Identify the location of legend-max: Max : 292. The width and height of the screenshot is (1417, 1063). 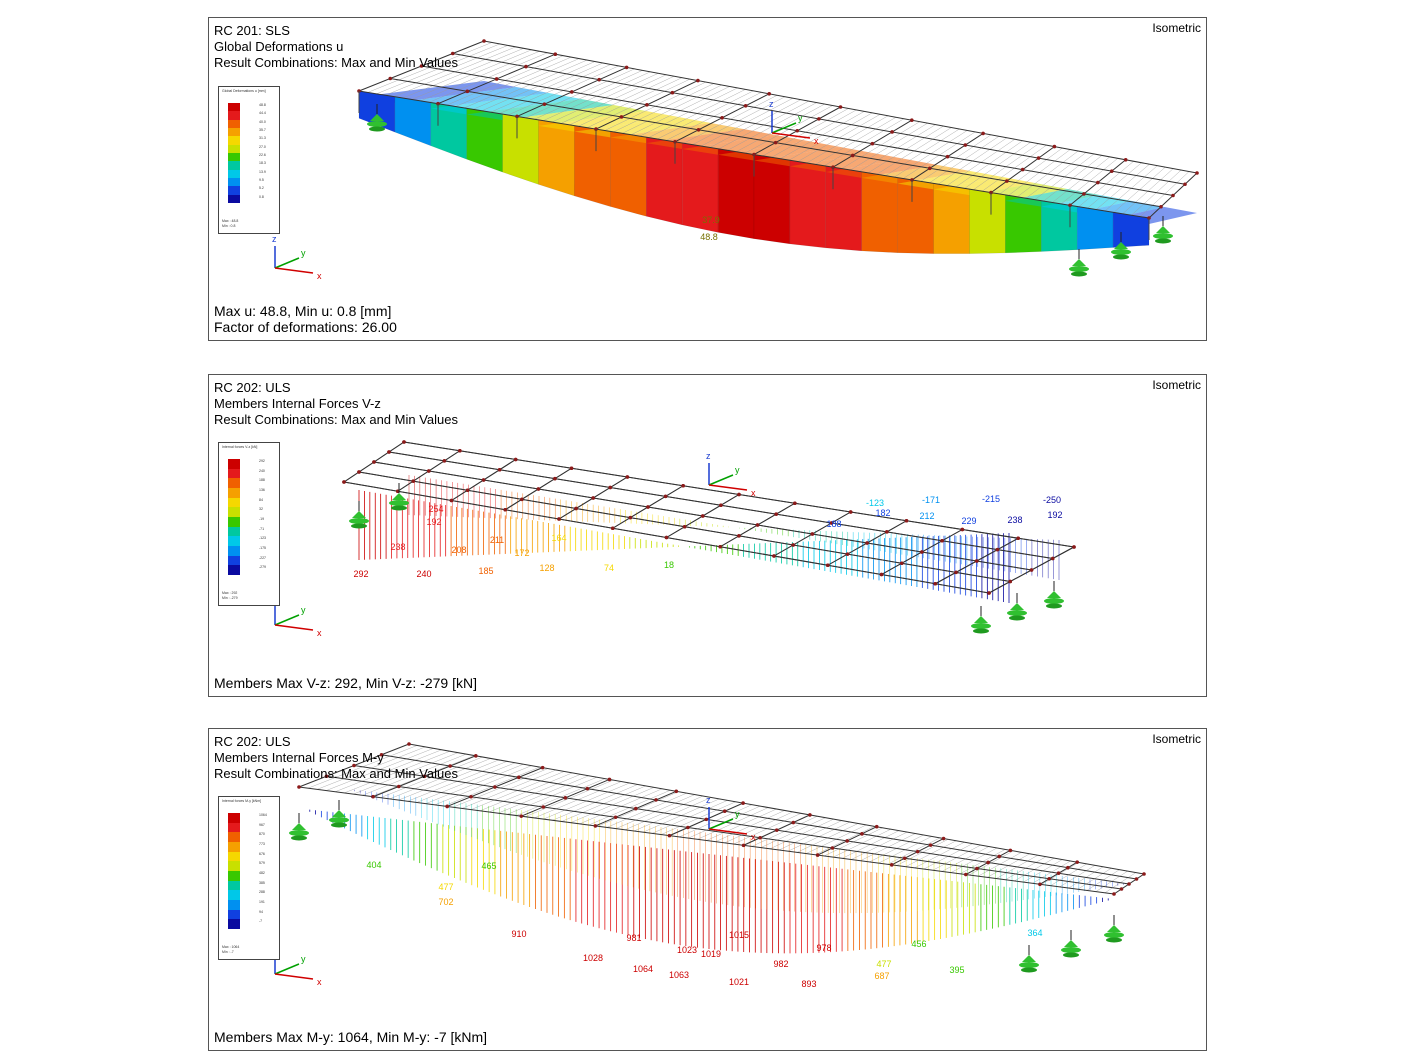
(230, 593).